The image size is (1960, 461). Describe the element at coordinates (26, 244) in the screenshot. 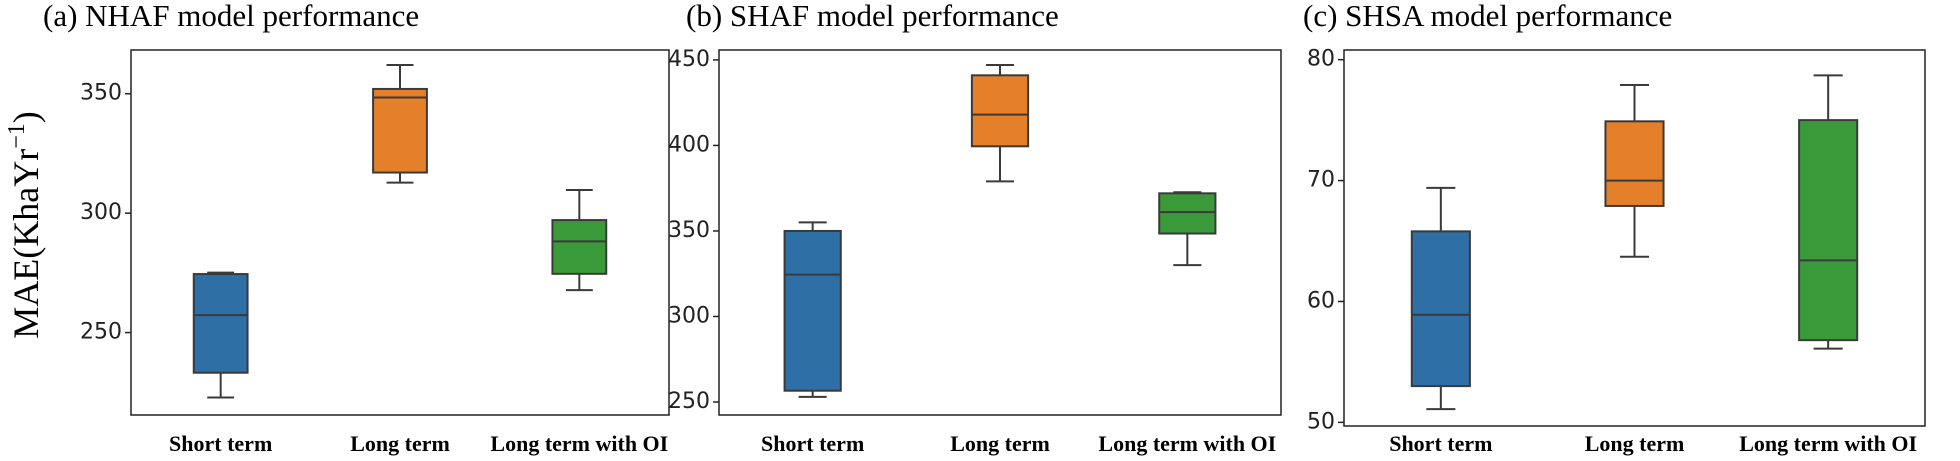

I see `y-label-text: MAE(KhaYr` at that location.